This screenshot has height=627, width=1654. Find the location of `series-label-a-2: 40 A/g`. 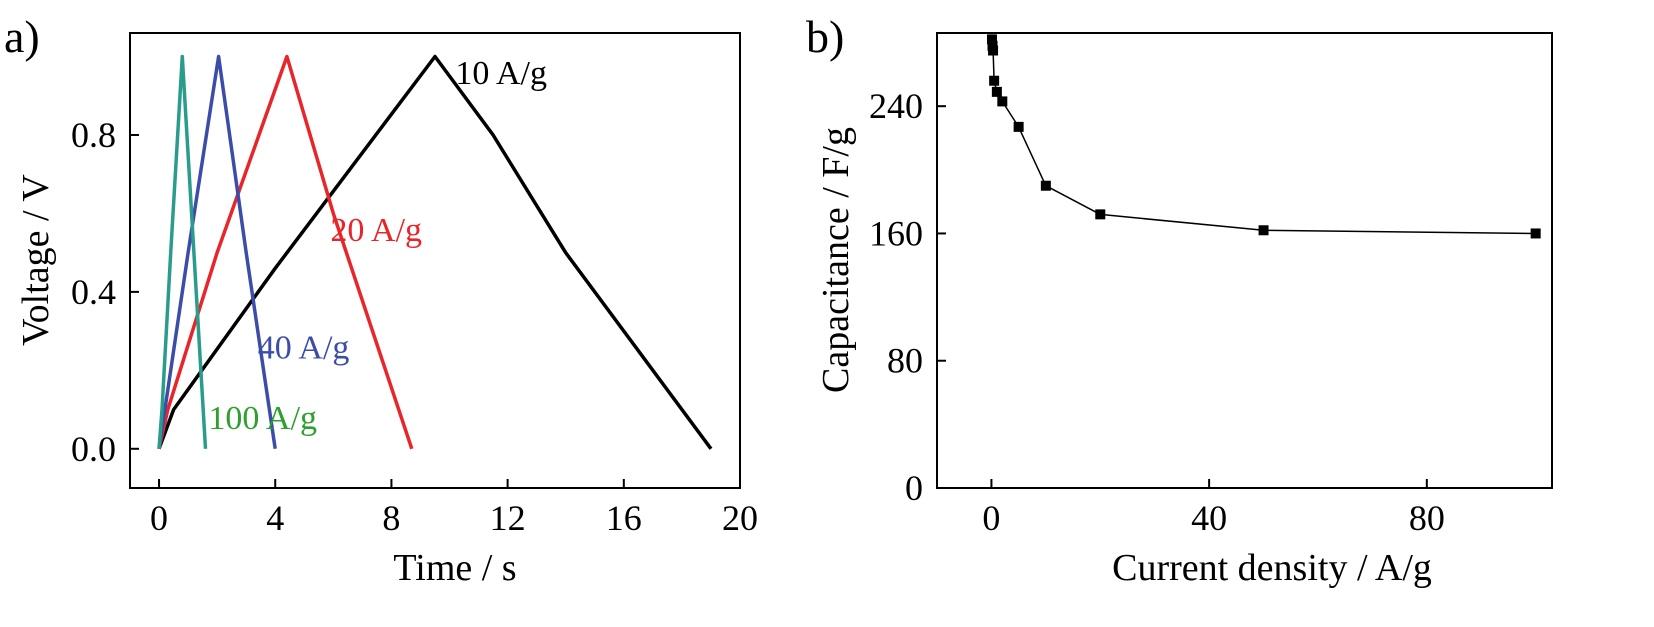

series-label-a-2: 40 A/g is located at coordinates (304, 348).